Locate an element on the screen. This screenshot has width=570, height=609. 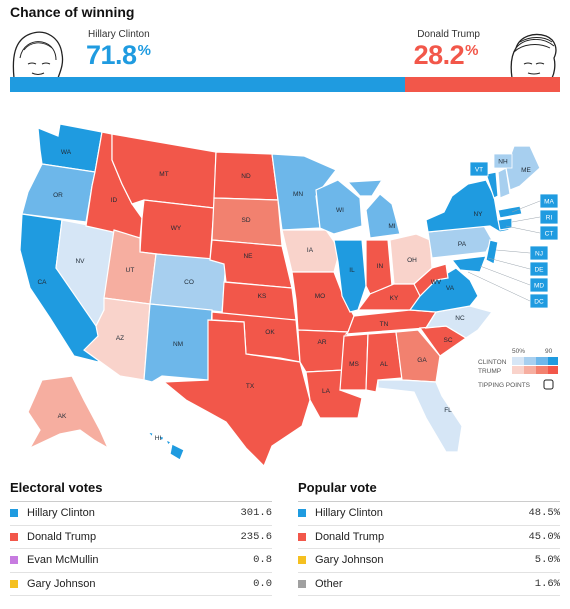
hillary-clinton-portrait-icon is located at coordinates (38, 53).